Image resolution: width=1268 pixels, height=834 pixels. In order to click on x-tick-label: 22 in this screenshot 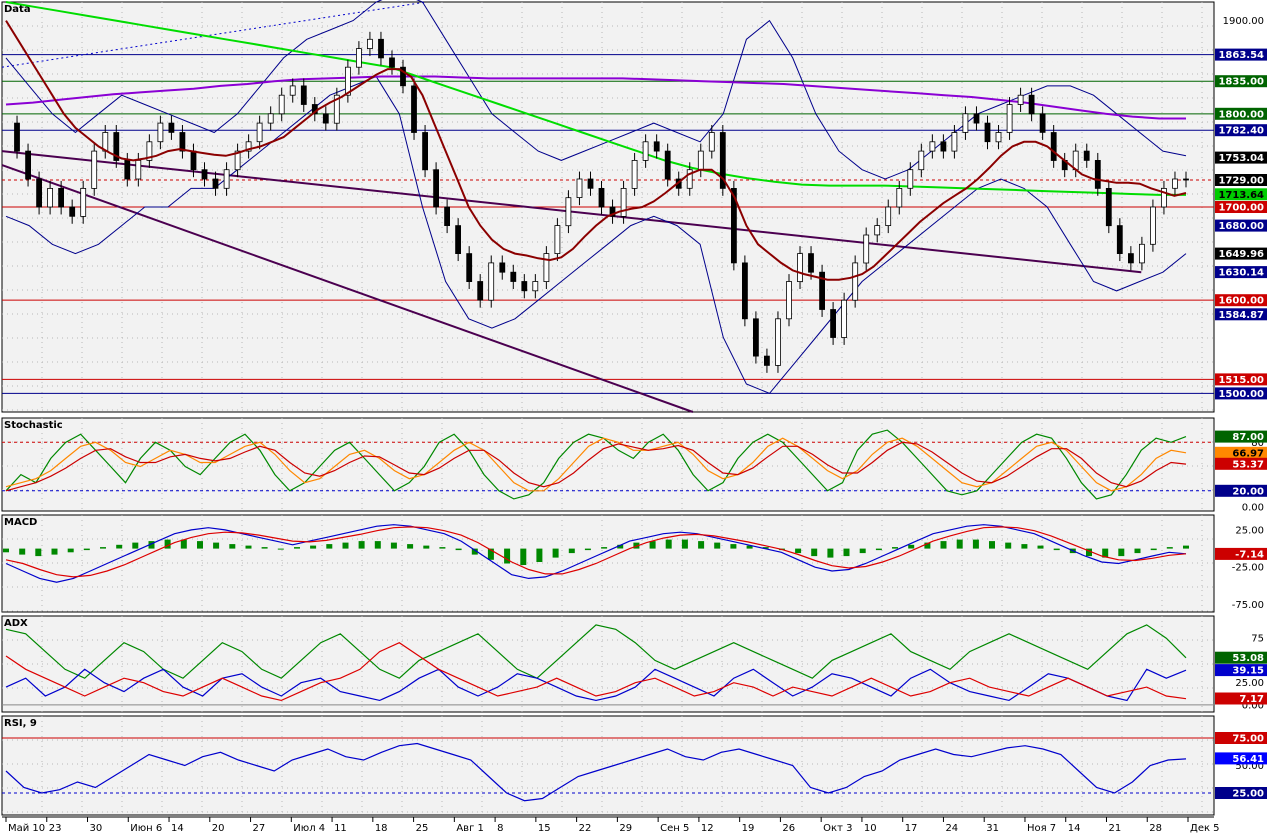, I will do `click(585, 828)`.